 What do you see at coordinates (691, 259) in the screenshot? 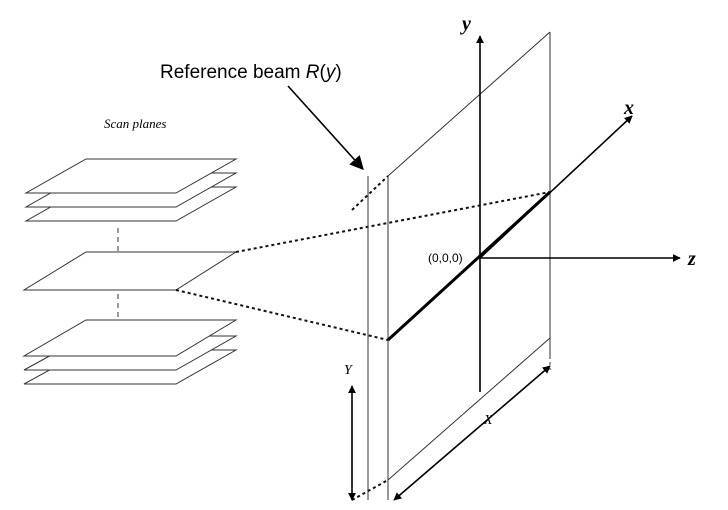
I see `axis-z-label: z` at bounding box center [691, 259].